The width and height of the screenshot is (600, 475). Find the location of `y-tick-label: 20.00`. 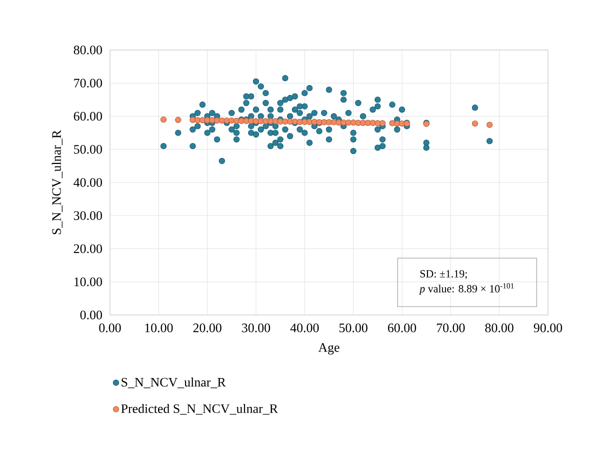

y-tick-label: 20.00 is located at coordinates (88, 249).